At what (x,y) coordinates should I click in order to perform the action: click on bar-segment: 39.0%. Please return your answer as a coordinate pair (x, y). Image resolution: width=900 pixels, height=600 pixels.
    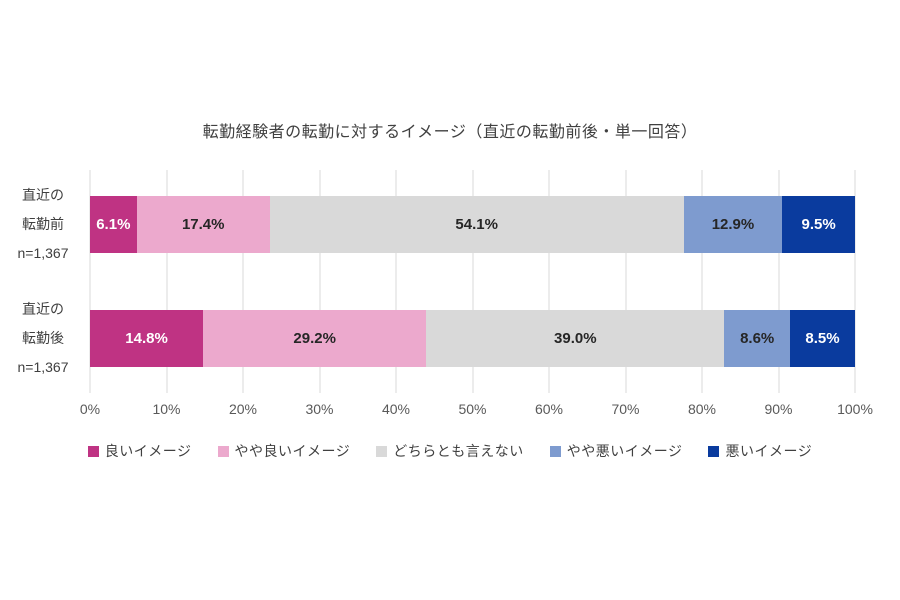
    Looking at the image, I should click on (575, 338).